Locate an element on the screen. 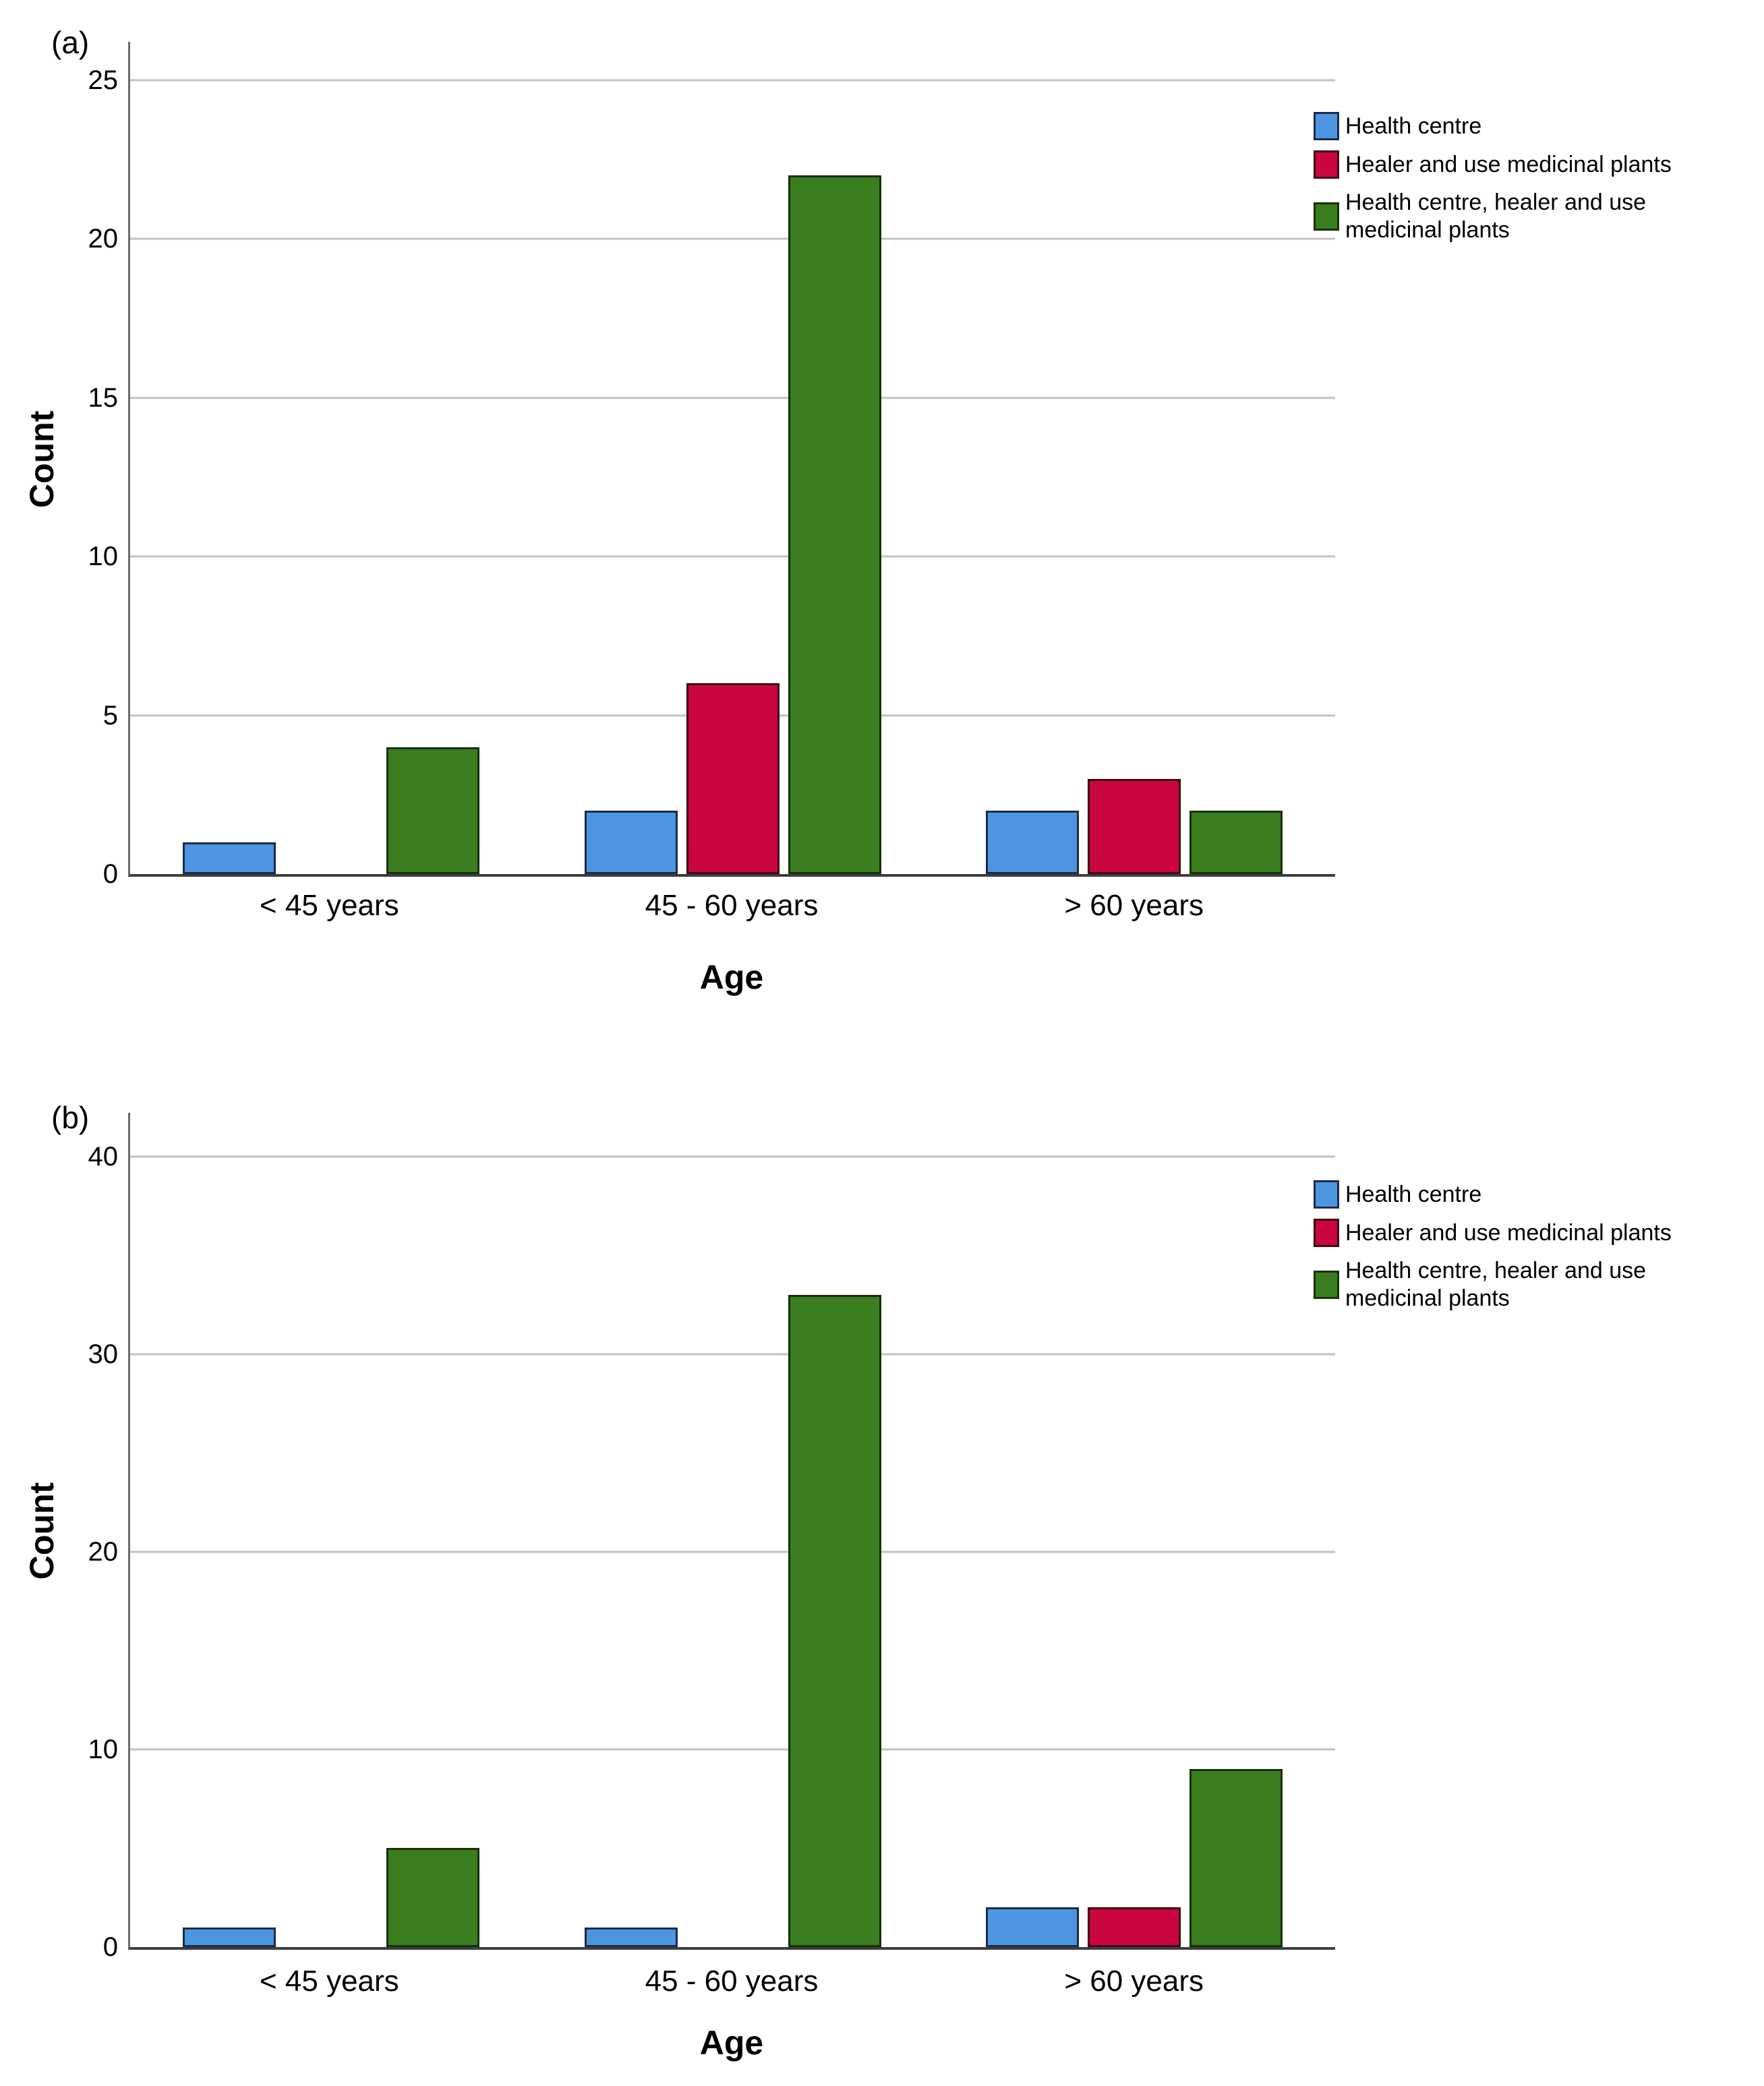  bar-a-gt60-healer is located at coordinates (1134, 826).